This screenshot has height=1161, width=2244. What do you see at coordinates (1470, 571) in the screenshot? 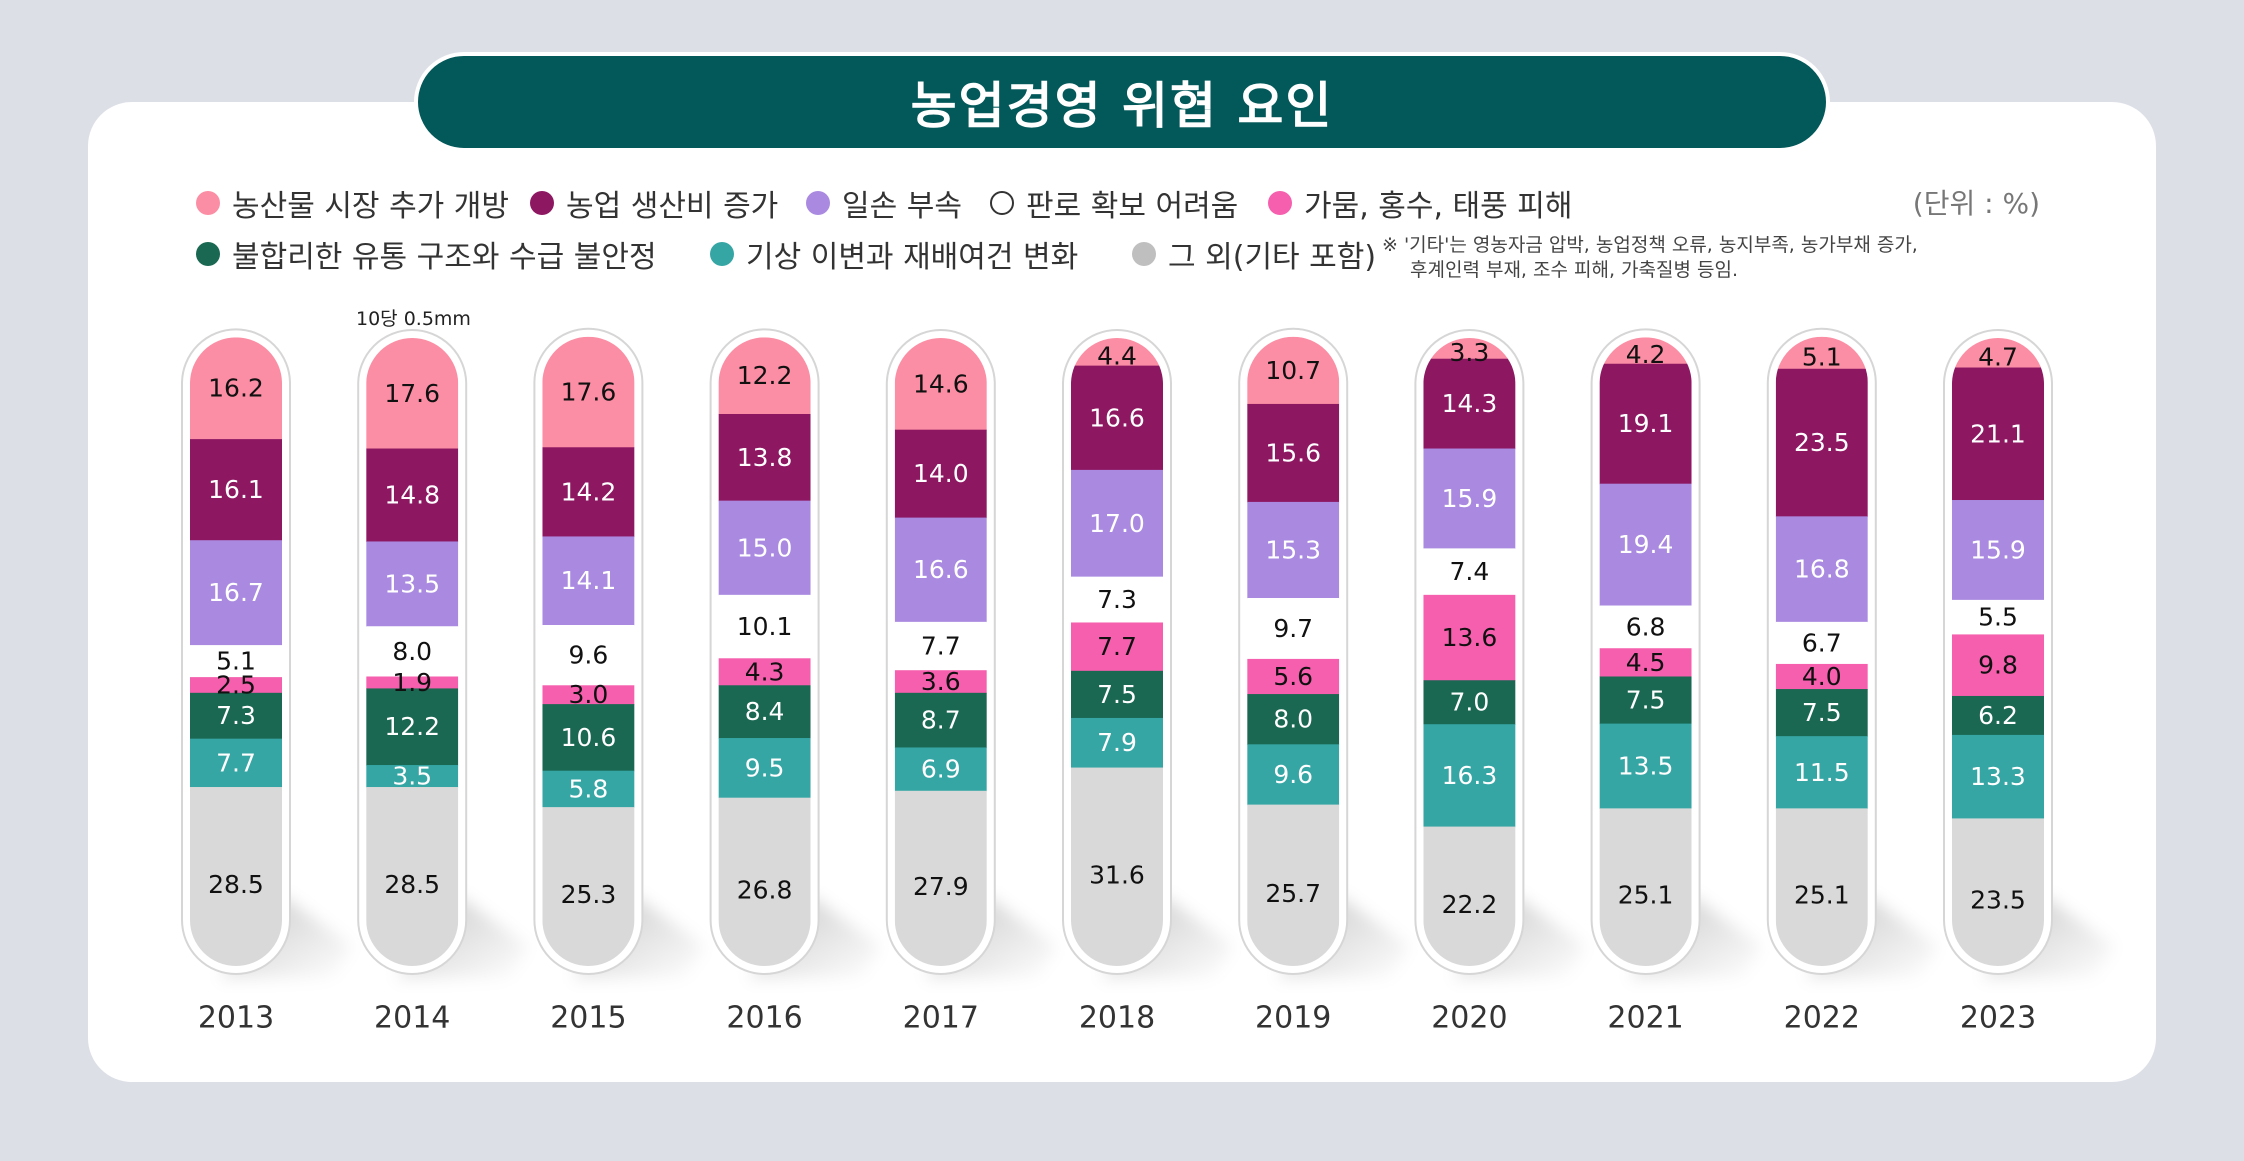
I see `data-label: 7.4` at bounding box center [1470, 571].